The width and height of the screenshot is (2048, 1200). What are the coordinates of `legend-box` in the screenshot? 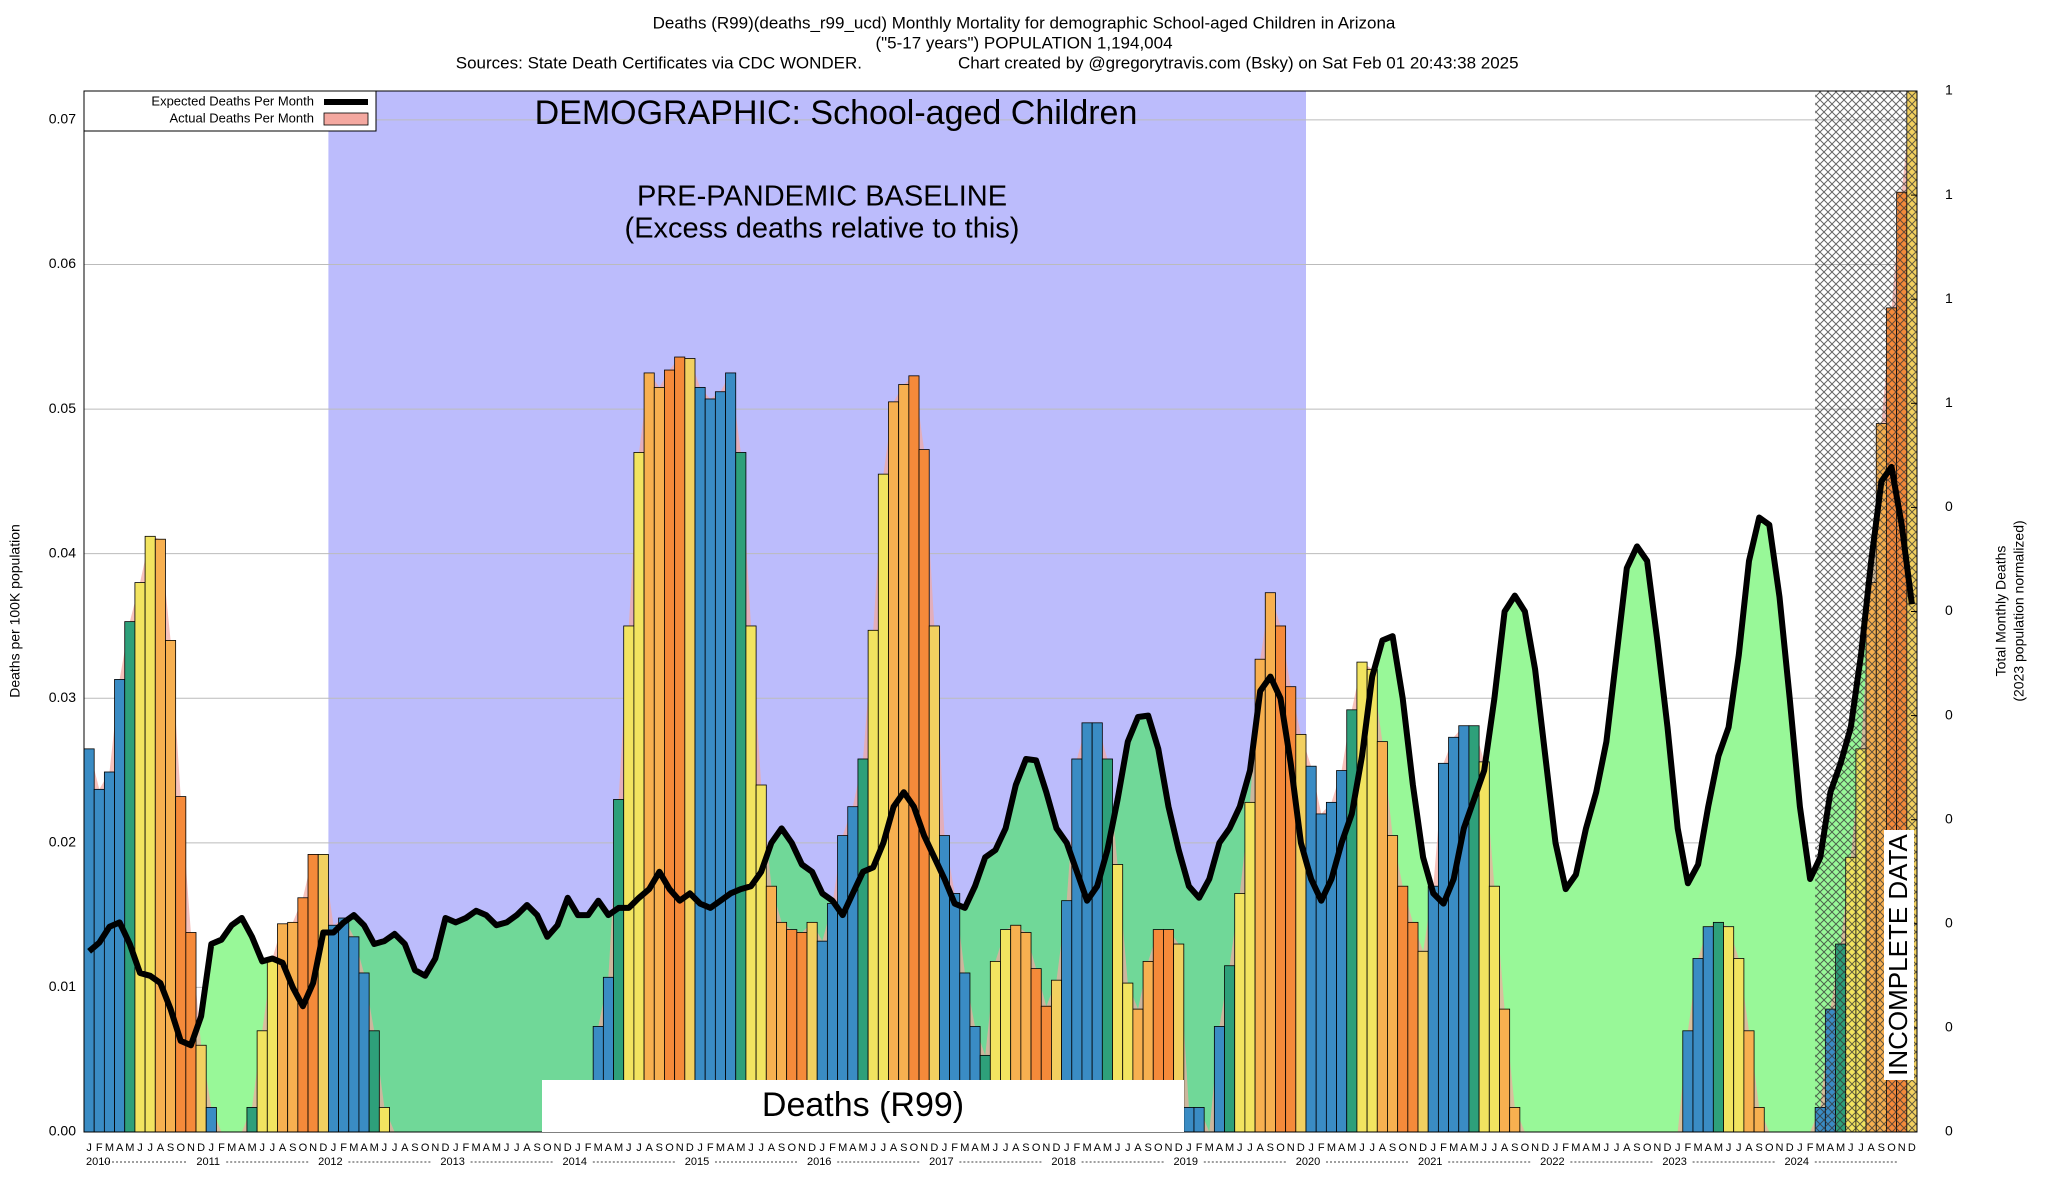 It's located at (230, 111).